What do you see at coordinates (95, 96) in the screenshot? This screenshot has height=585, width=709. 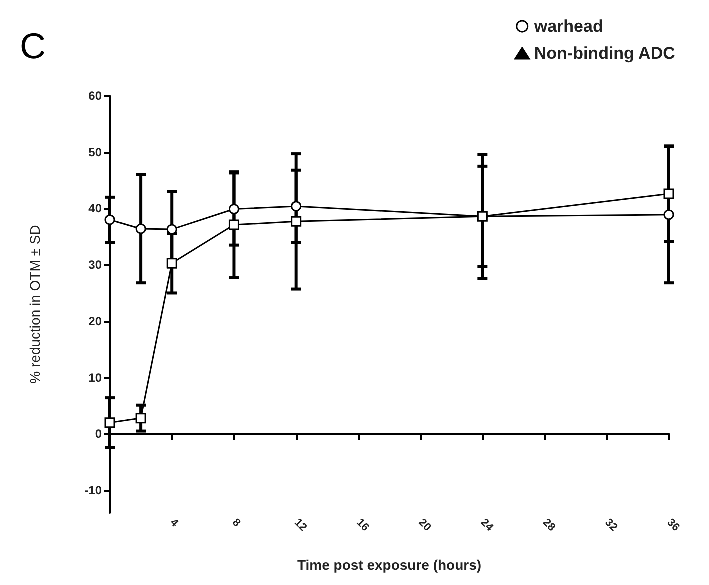 I see `y-tick-label: 60` at bounding box center [95, 96].